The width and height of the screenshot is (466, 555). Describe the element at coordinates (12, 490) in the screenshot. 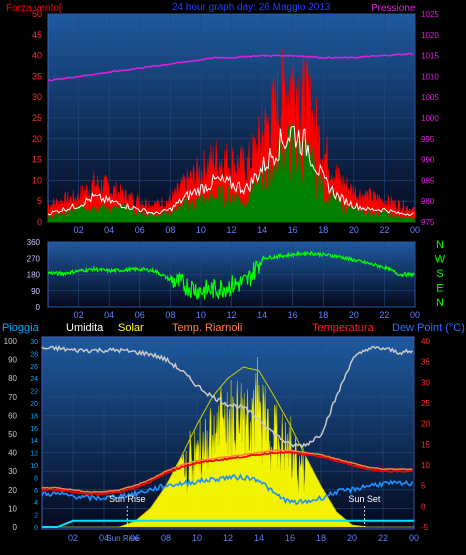

I see `humidity-tick-label: 20` at that location.